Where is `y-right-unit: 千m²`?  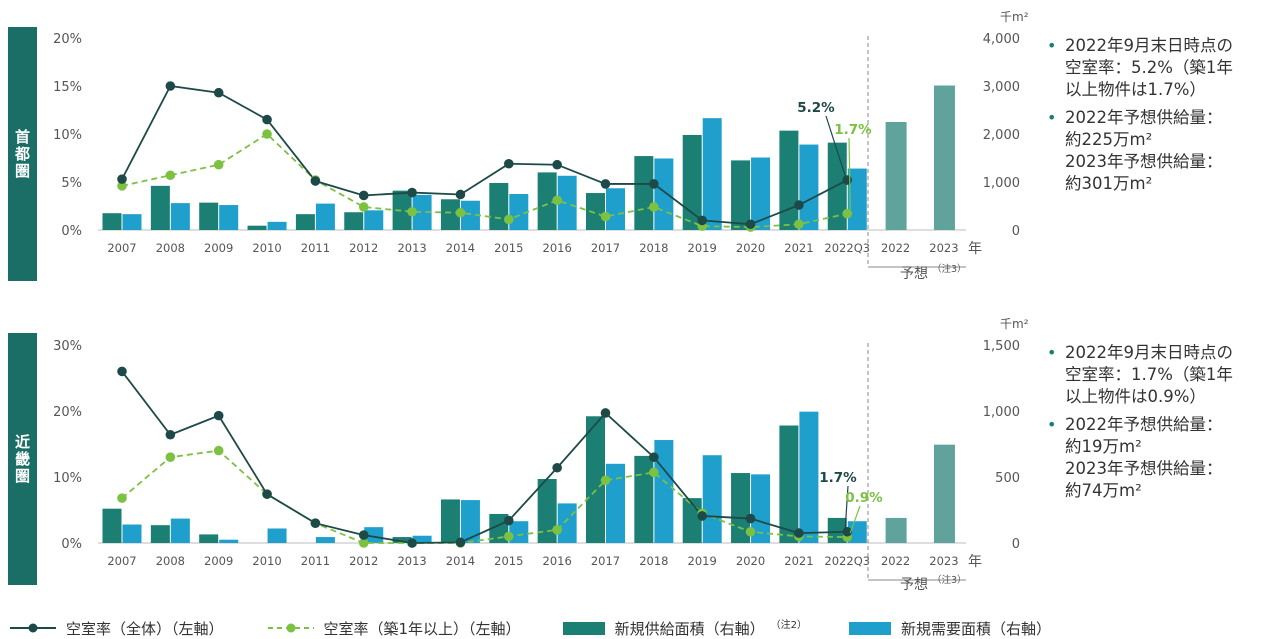 y-right-unit: 千m² is located at coordinates (1014, 17).